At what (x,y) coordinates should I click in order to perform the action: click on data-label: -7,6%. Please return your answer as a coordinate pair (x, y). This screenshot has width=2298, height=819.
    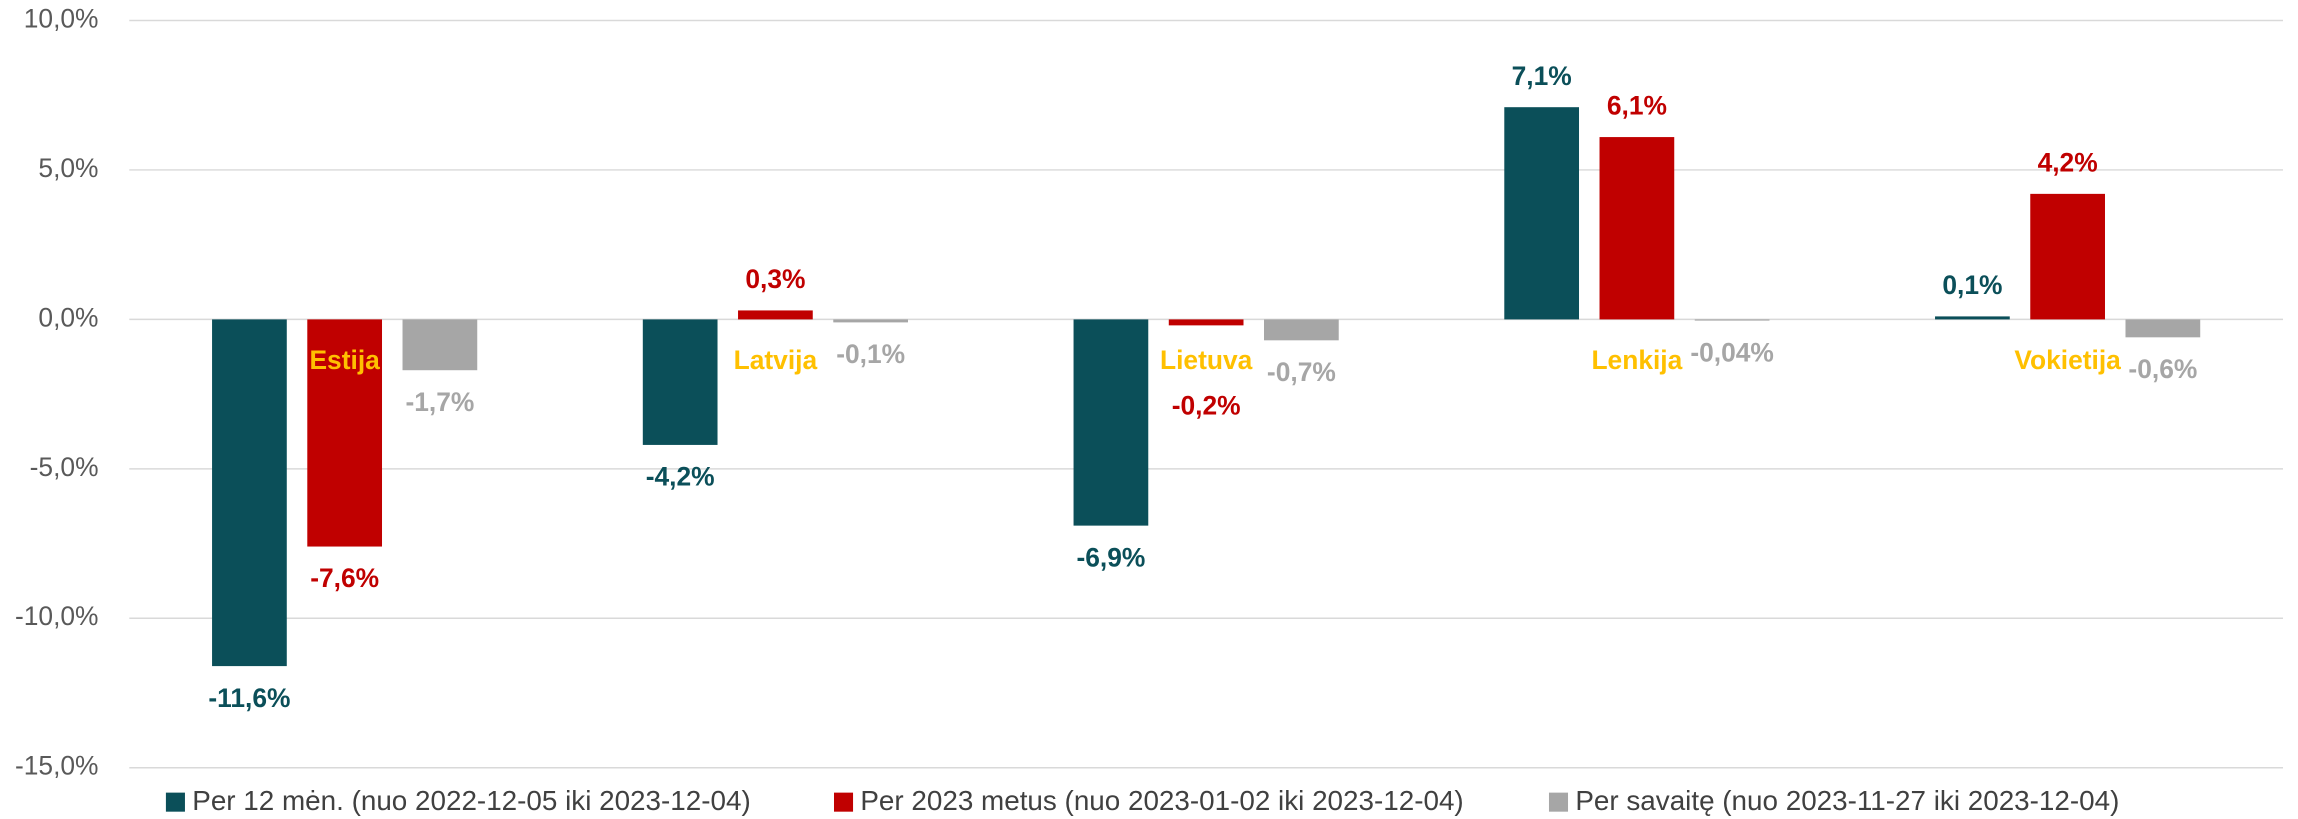
    Looking at the image, I should click on (344, 578).